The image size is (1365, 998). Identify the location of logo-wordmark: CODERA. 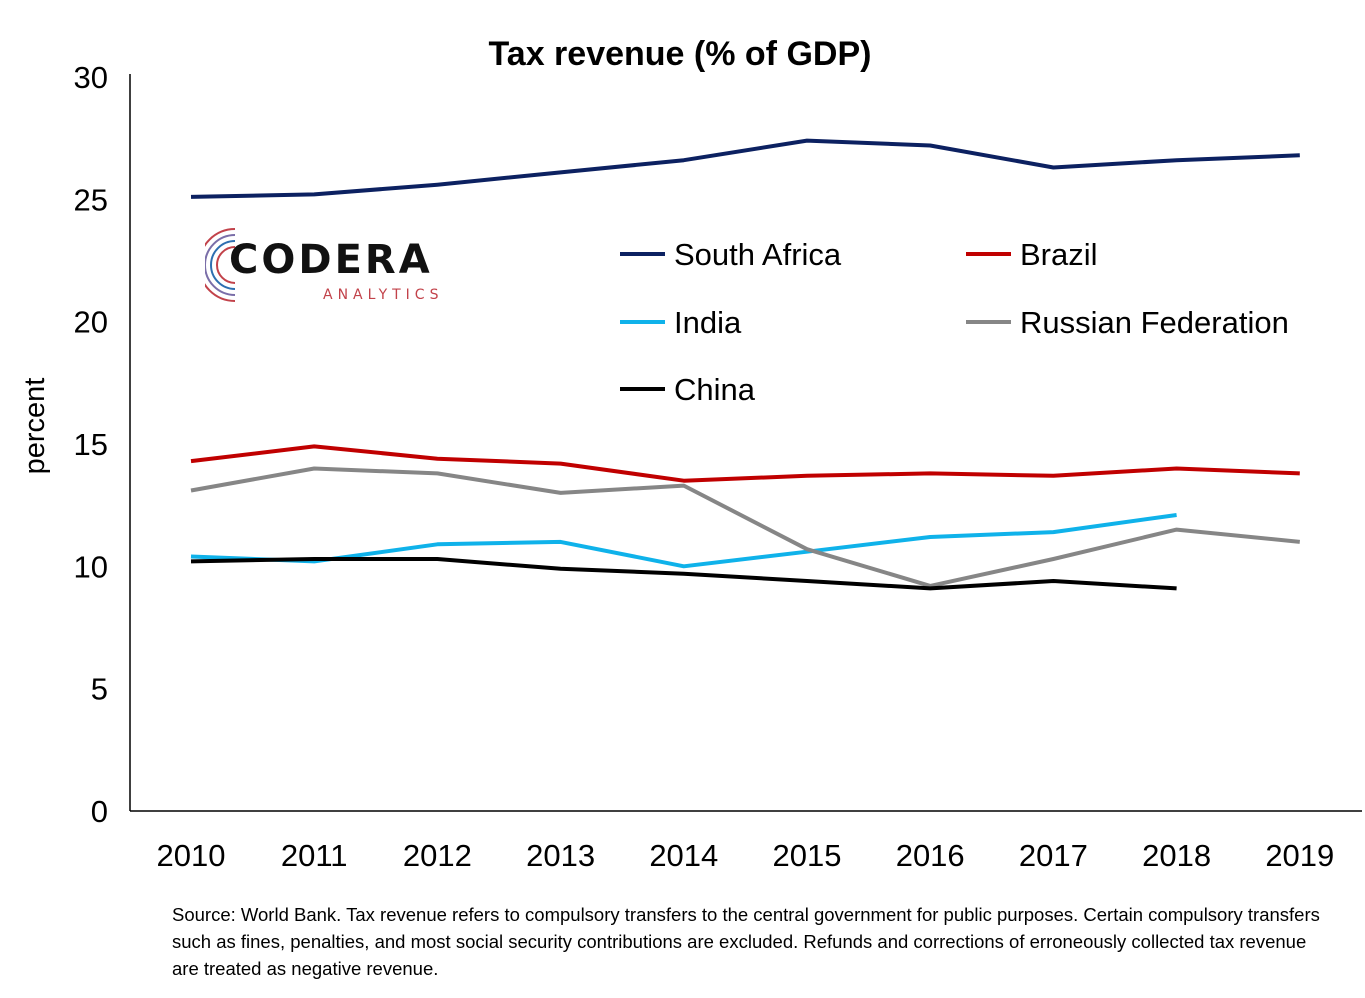
(331, 260).